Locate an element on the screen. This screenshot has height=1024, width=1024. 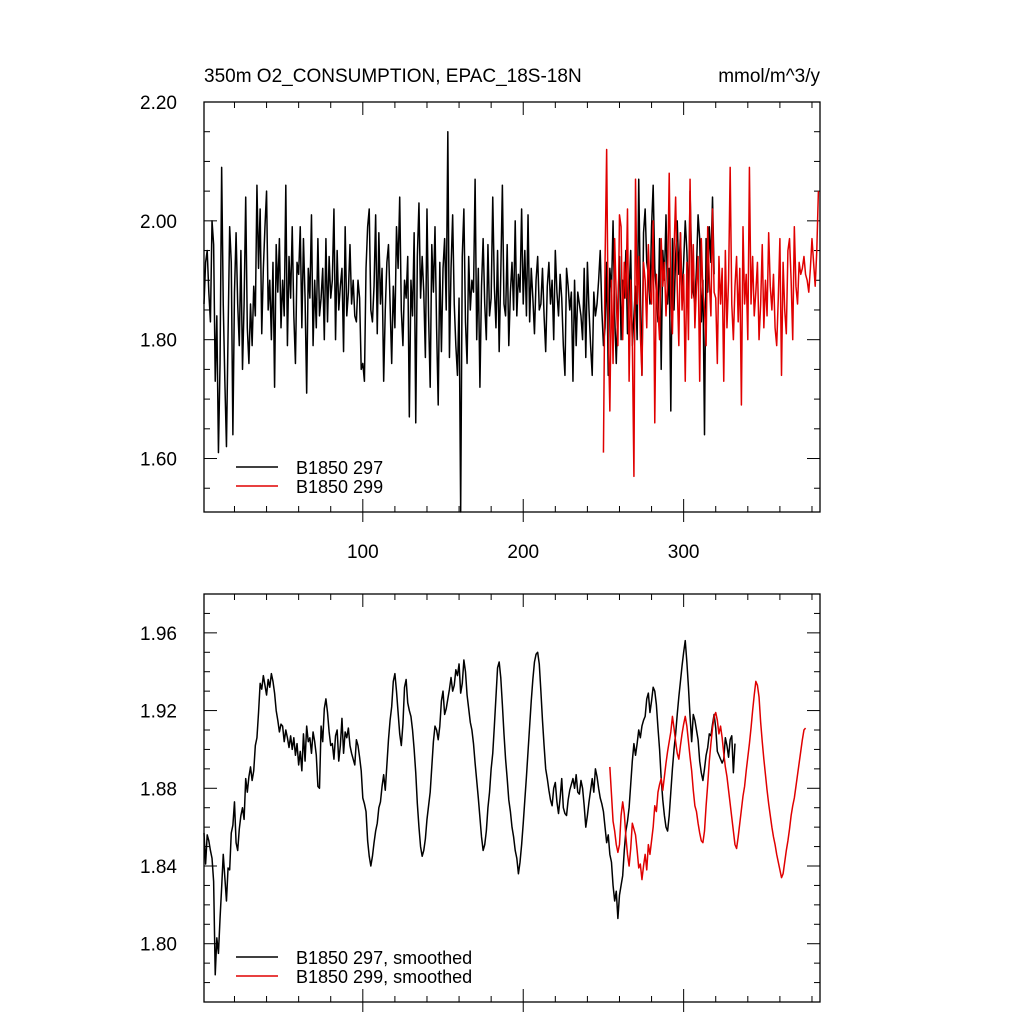
x-tick-label: 200 is located at coordinates (523, 552).